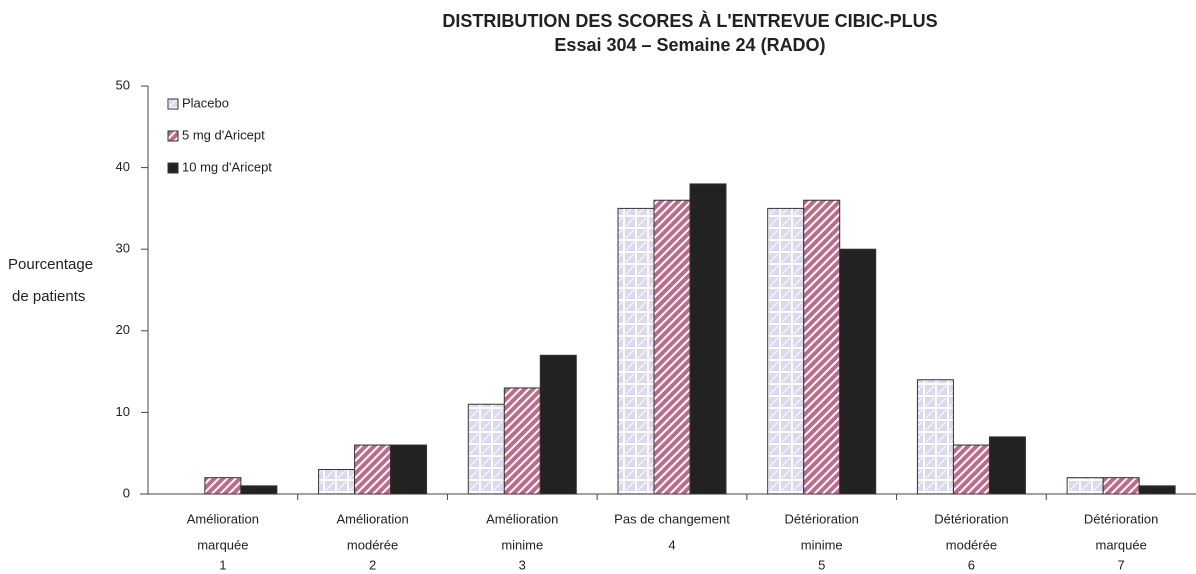 The image size is (1196, 574). Describe the element at coordinates (223, 134) in the screenshot. I see `legend-label: 5 mg d'Aricept` at that location.